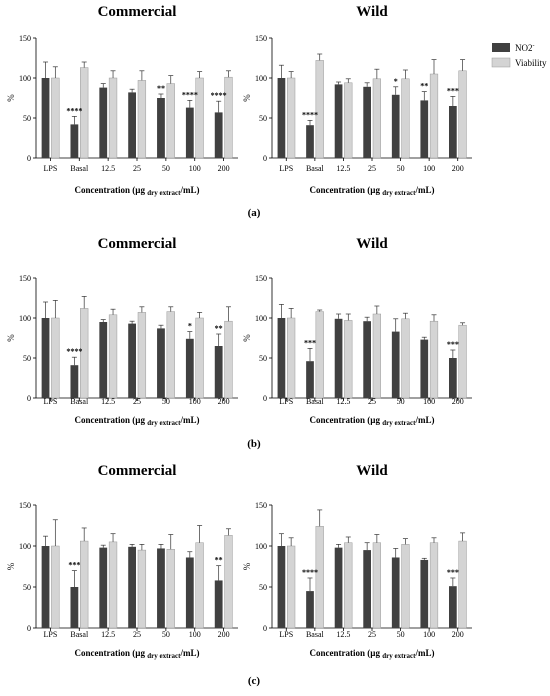  Describe the element at coordinates (525, 48) in the screenshot. I see `legend-label-no2: NO2-` at that location.